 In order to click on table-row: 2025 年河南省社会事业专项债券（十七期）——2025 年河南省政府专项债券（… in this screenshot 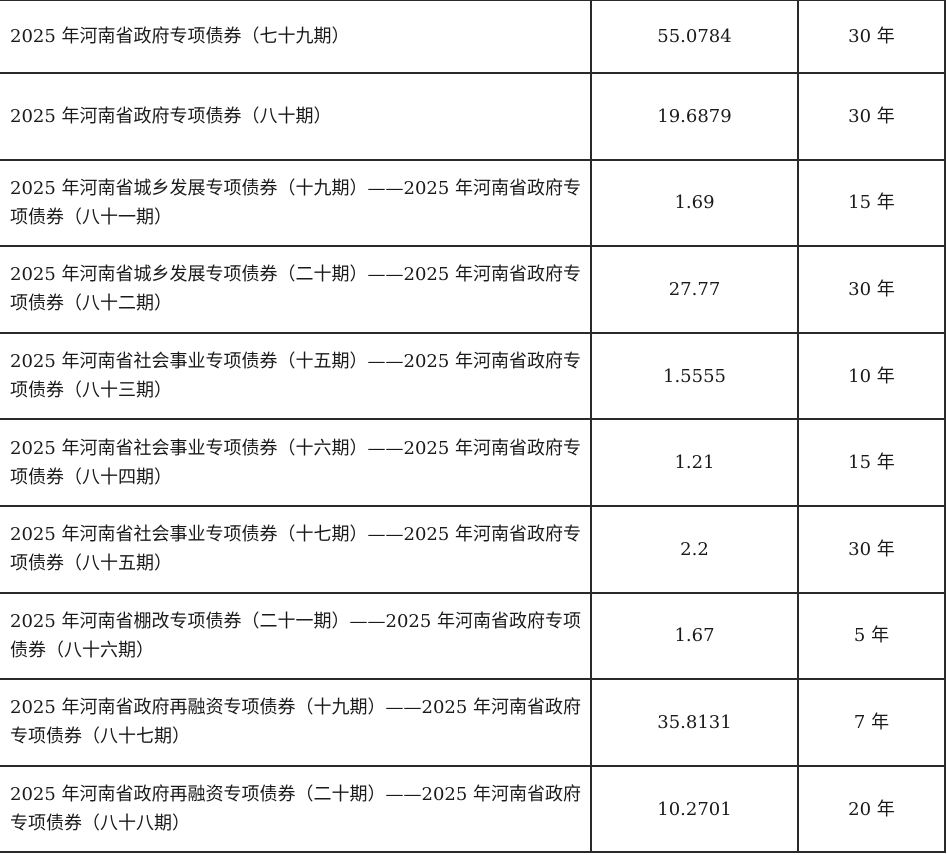, I will do `click(473, 549)`.